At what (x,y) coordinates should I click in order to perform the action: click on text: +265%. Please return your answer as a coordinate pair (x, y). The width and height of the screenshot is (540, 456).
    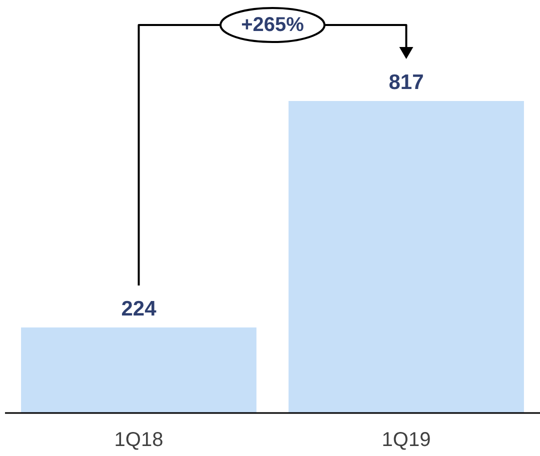
    Looking at the image, I should click on (272, 25).